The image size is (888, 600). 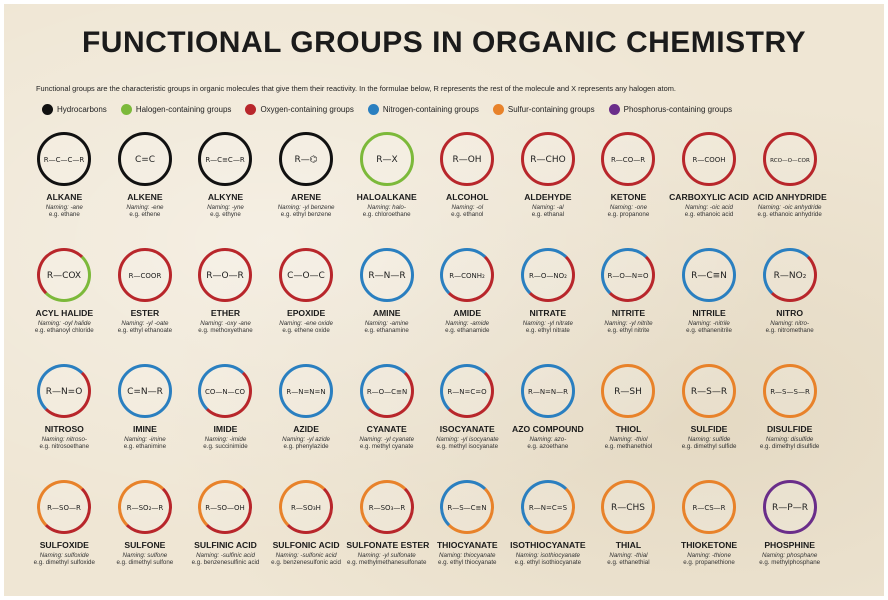 What do you see at coordinates (386, 555) in the screenshot?
I see `group-naming: Naming: -yl sulfonate` at bounding box center [386, 555].